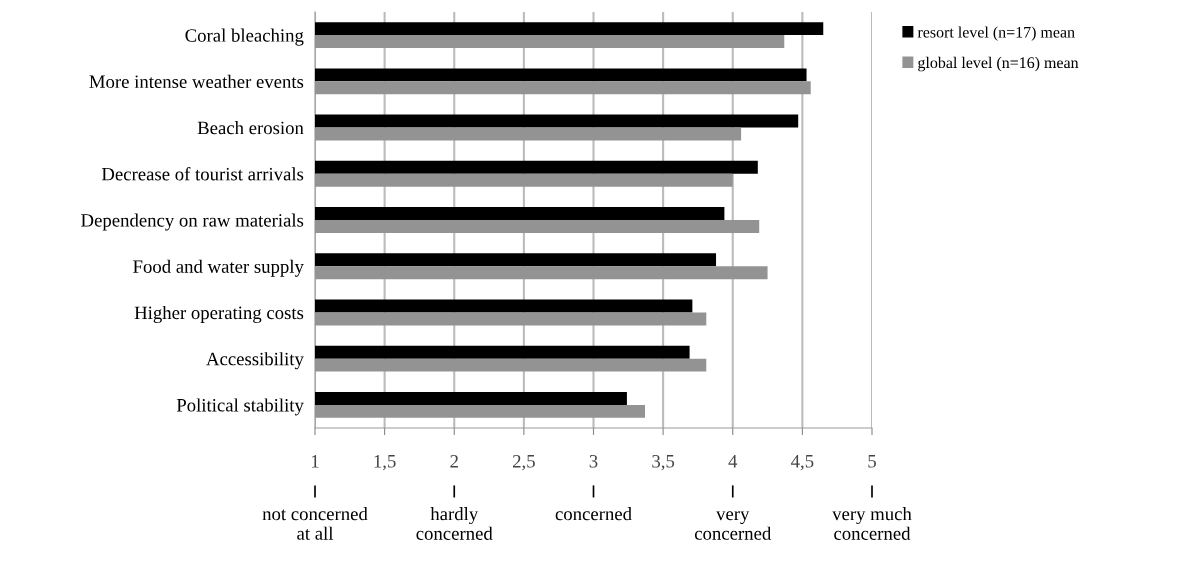 Image resolution: width=1184 pixels, height=570 pixels. Describe the element at coordinates (802, 463) in the screenshot. I see `x-tick-label: 4,5` at that location.